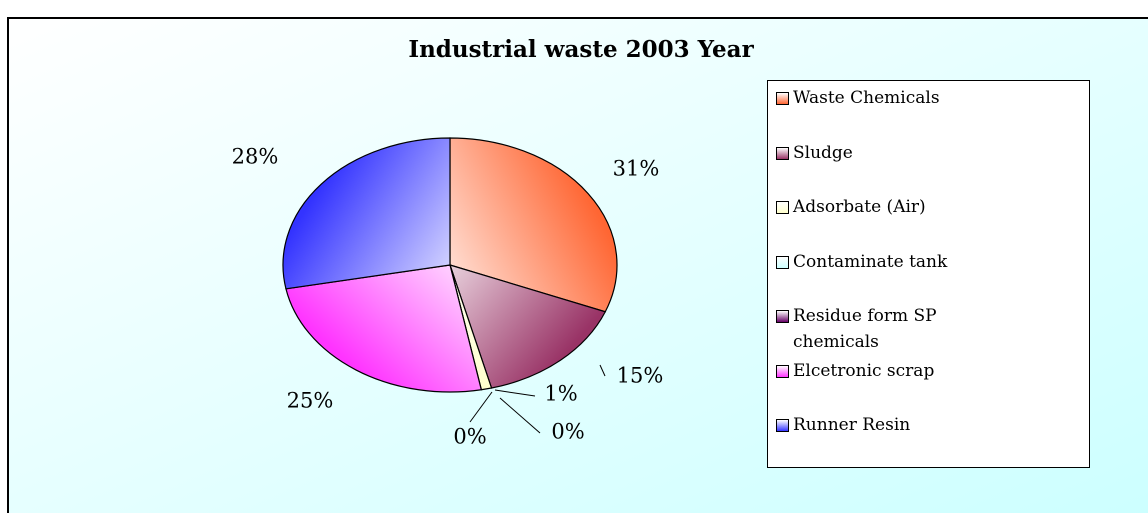 Image resolution: width=1148 pixels, height=513 pixels. What do you see at coordinates (864, 370) in the screenshot?
I see `legend-label: Elcetronic scrap` at bounding box center [864, 370].